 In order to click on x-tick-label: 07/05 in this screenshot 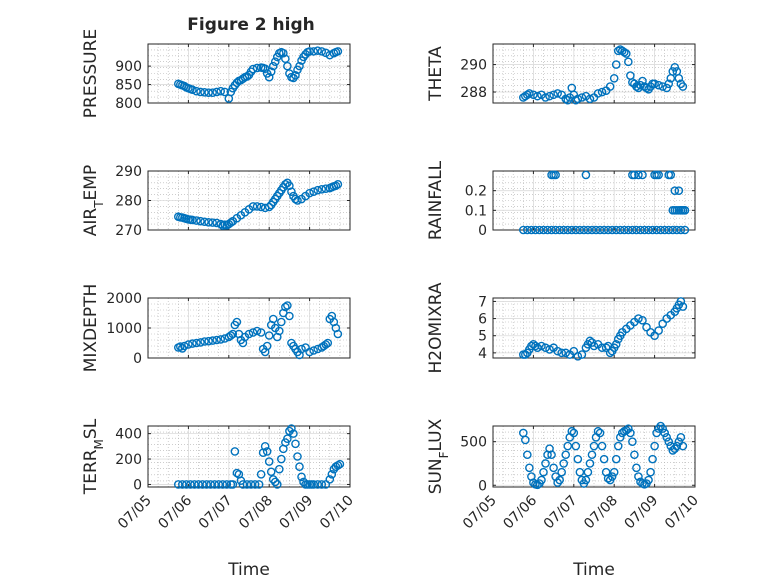, I will do `click(480, 513)`.